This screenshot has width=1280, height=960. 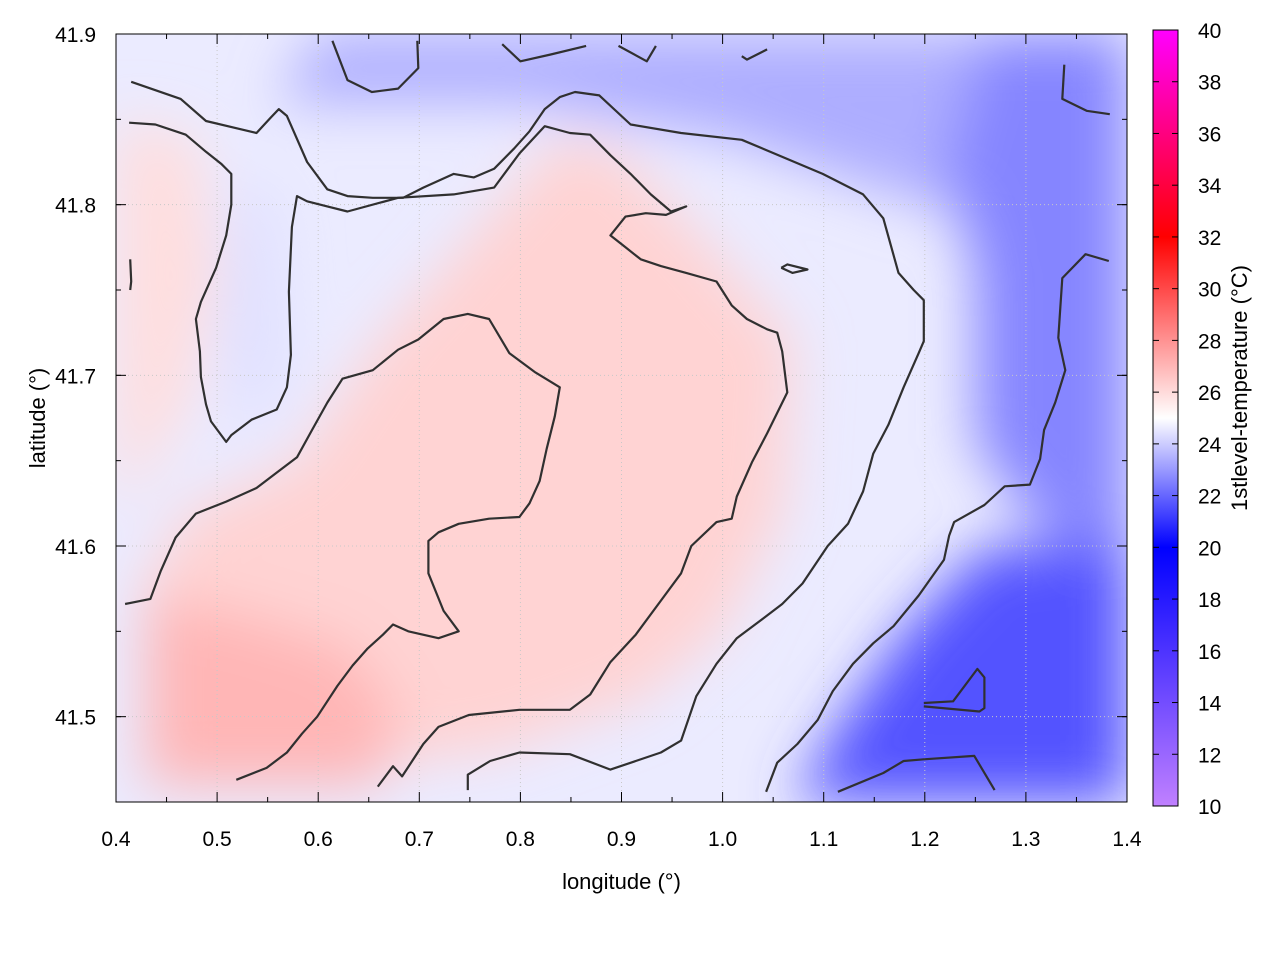 What do you see at coordinates (1209, 341) in the screenshot?
I see `colorbar-tick-label: 28` at bounding box center [1209, 341].